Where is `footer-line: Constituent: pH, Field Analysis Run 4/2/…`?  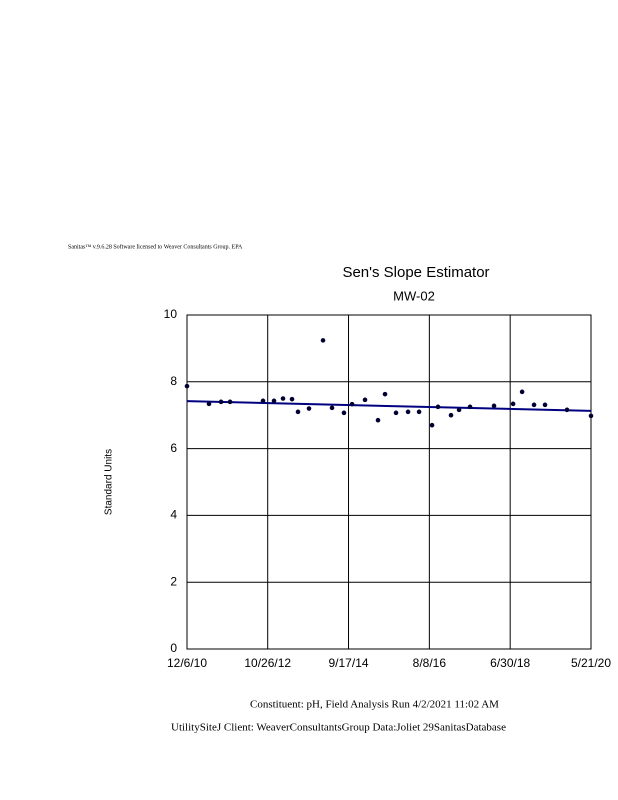
footer-line: Constituent: pH, Field Analysis Run 4/2/… is located at coordinates (374, 705).